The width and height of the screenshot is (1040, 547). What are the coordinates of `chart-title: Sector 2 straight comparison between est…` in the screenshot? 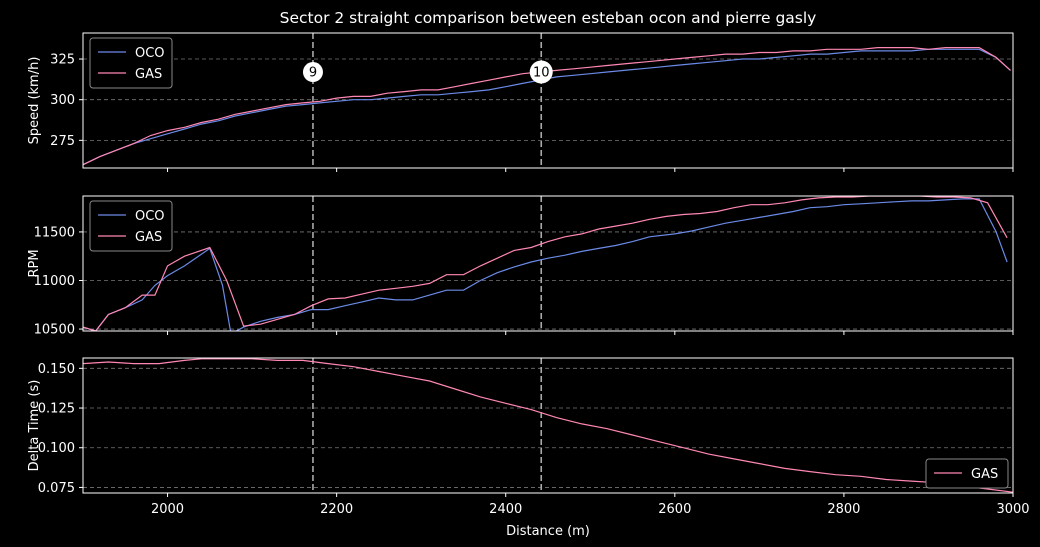 It's located at (548, 18).